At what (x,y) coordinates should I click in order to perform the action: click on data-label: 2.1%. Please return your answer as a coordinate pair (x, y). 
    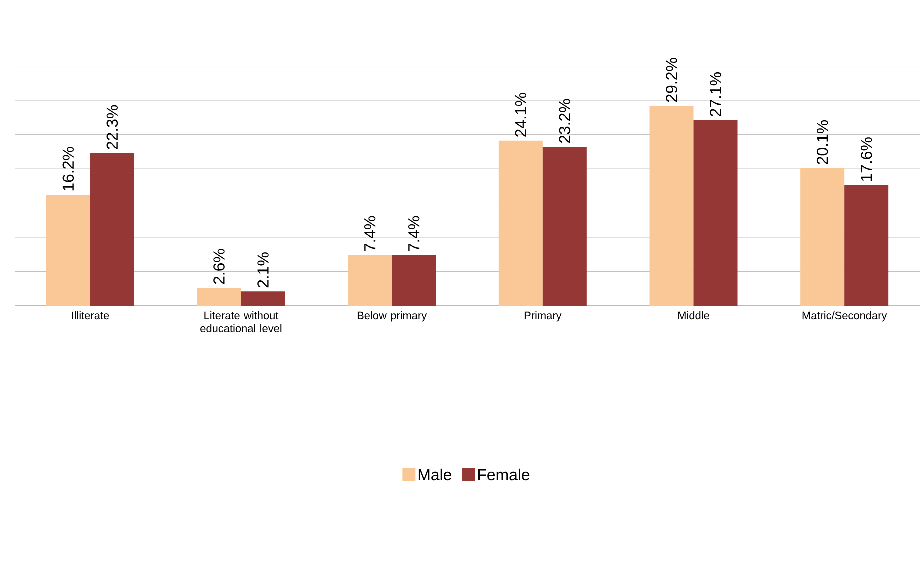
    Looking at the image, I should click on (263, 270).